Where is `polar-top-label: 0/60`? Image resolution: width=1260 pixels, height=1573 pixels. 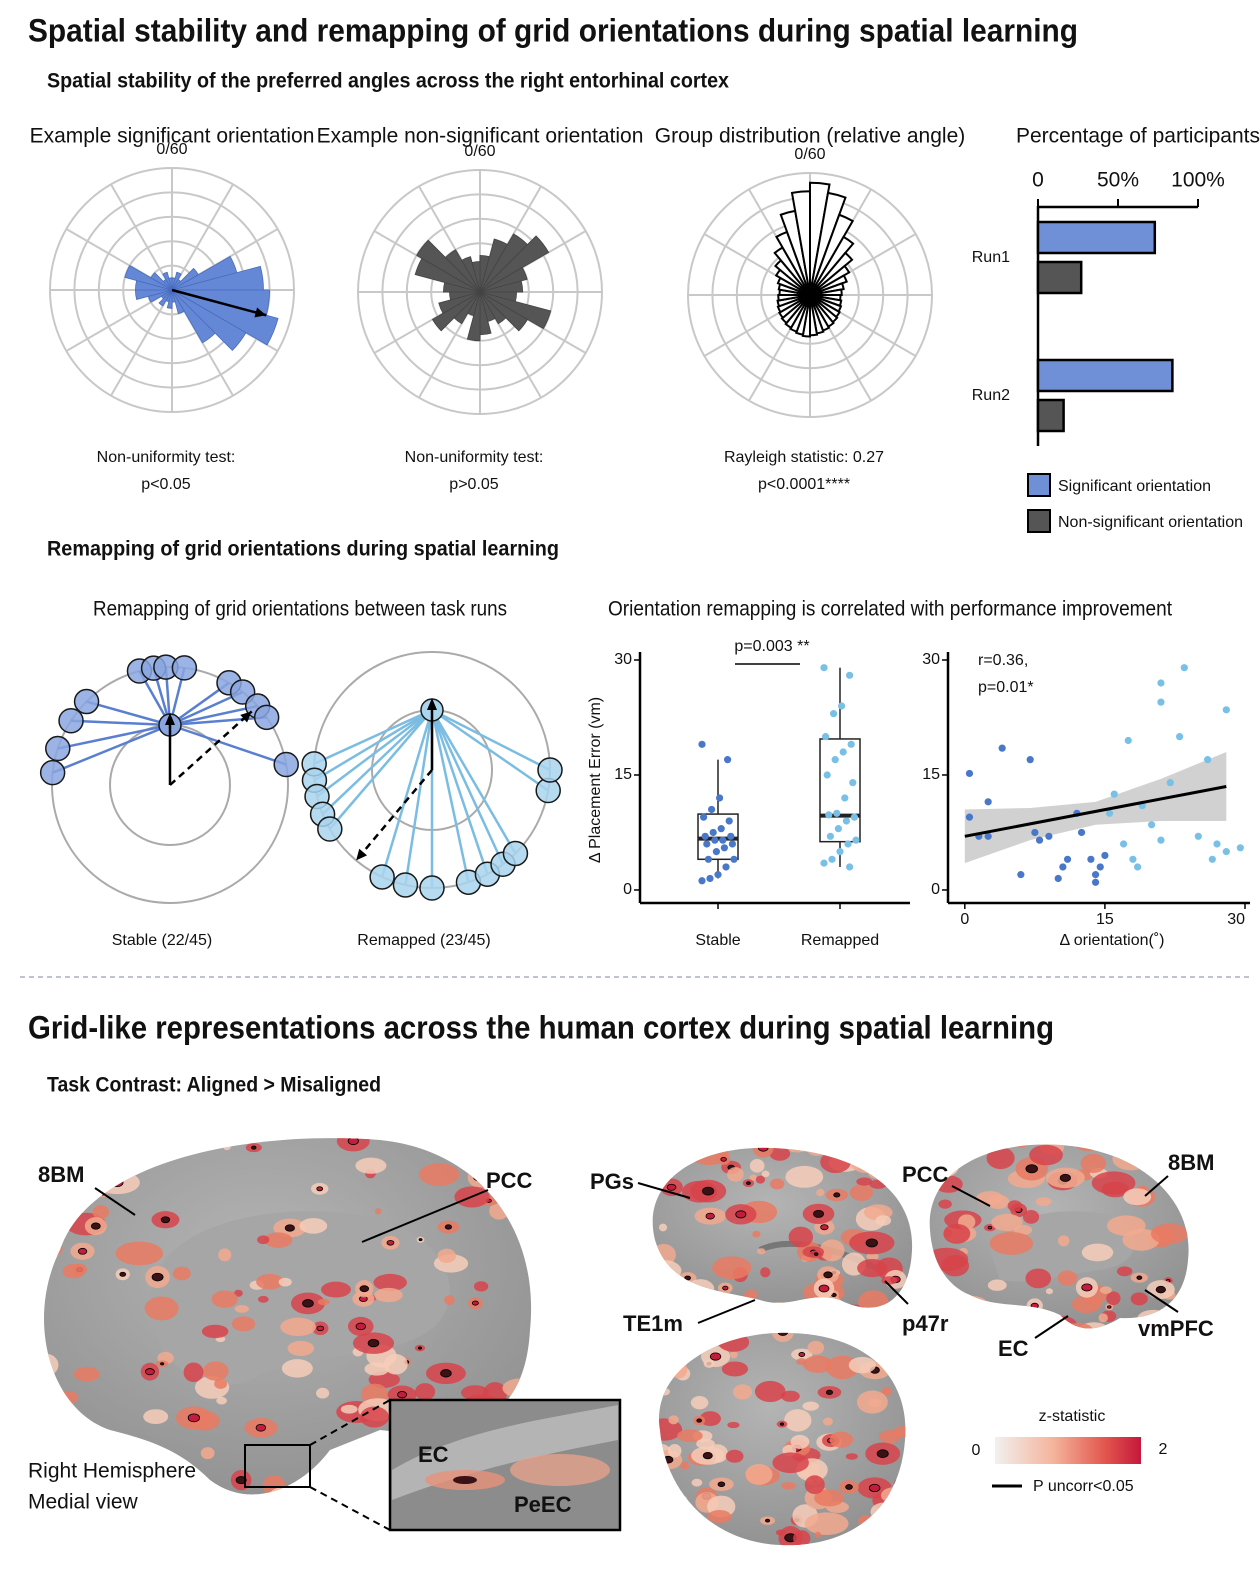 polar-top-label: 0/60 is located at coordinates (171, 149).